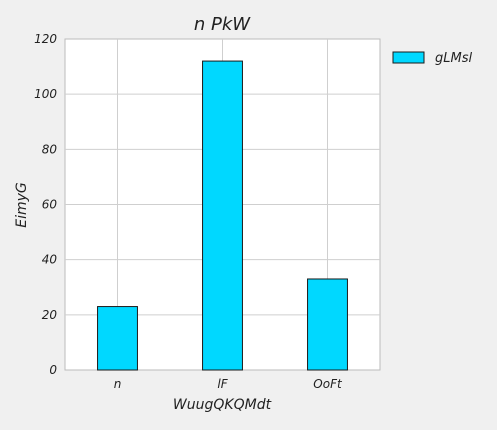  What do you see at coordinates (222, 384) in the screenshot?
I see `x-tick-label: lF` at bounding box center [222, 384].